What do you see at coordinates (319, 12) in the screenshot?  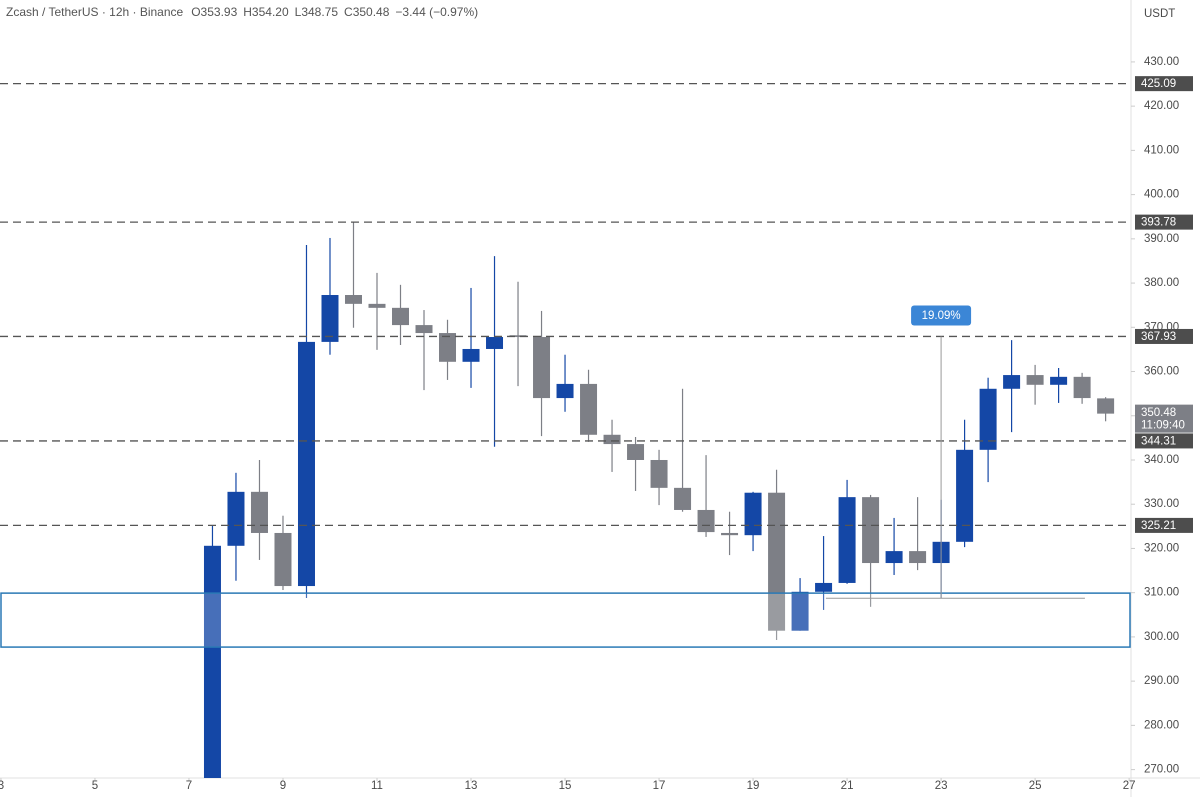 I see `ohlc-value: 348.75` at bounding box center [319, 12].